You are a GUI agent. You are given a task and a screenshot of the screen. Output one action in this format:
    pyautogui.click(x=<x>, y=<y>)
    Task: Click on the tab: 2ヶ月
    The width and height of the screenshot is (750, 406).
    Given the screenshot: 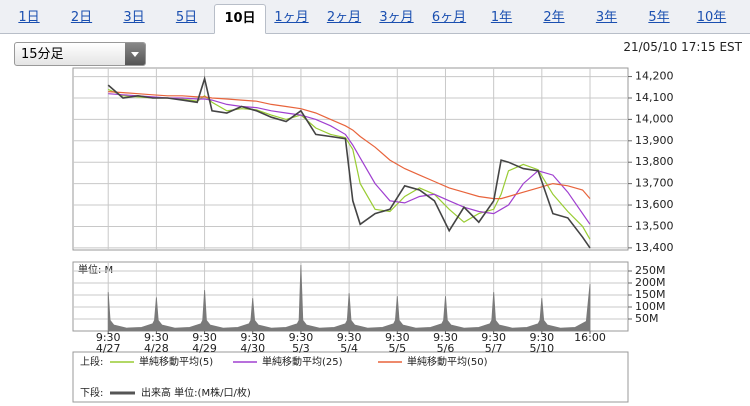 What is the action you would take?
    pyautogui.click(x=344, y=17)
    